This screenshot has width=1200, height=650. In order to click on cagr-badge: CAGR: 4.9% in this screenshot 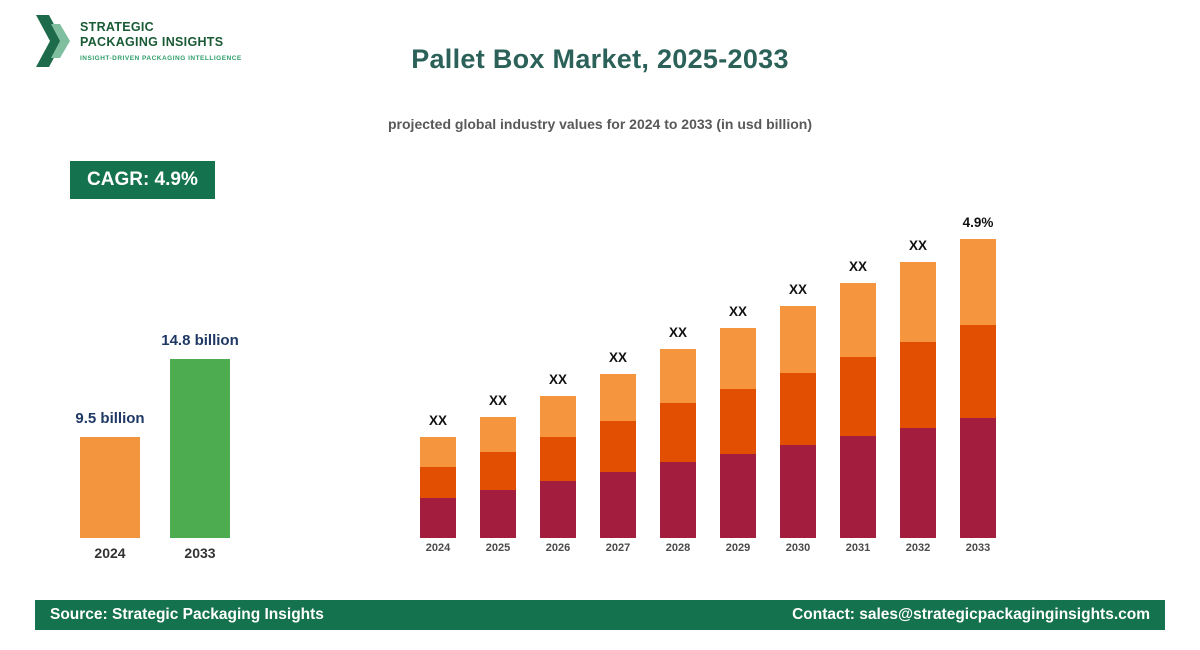, I will do `click(142, 180)`.